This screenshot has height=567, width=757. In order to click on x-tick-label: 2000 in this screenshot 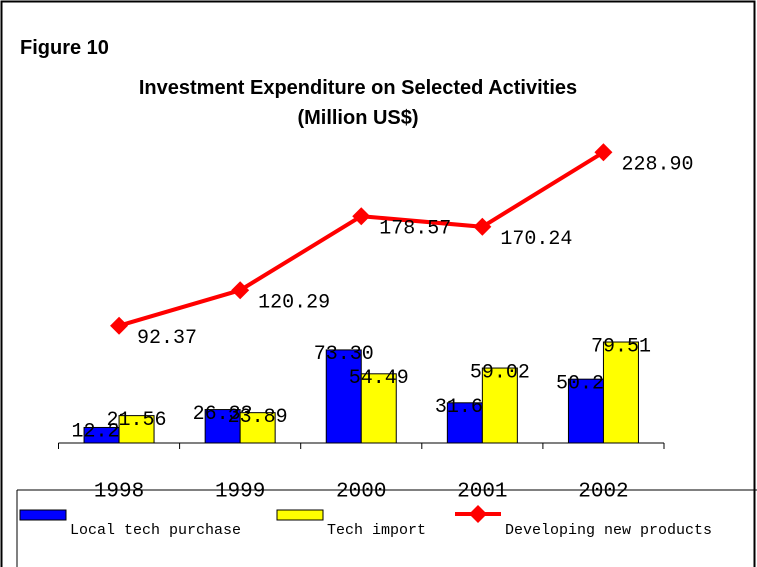, I will do `click(361, 492)`.